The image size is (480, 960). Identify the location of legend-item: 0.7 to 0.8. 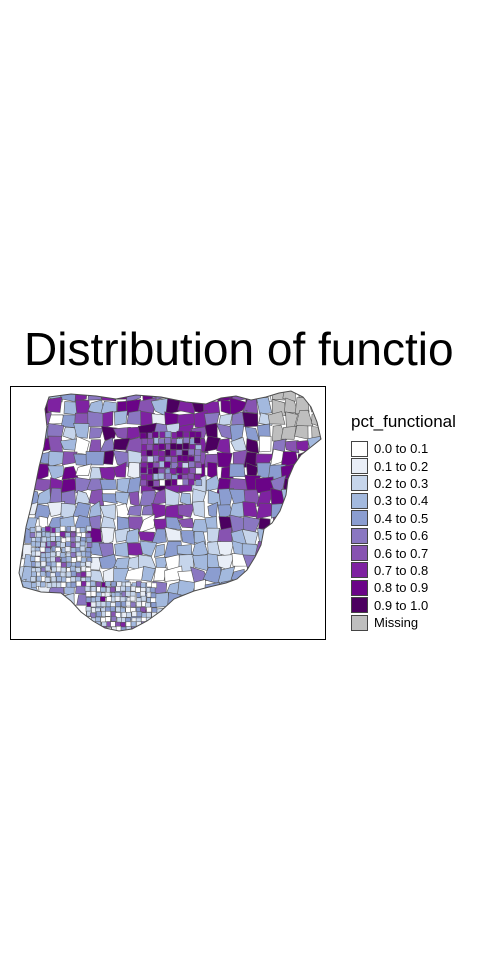
(403, 570).